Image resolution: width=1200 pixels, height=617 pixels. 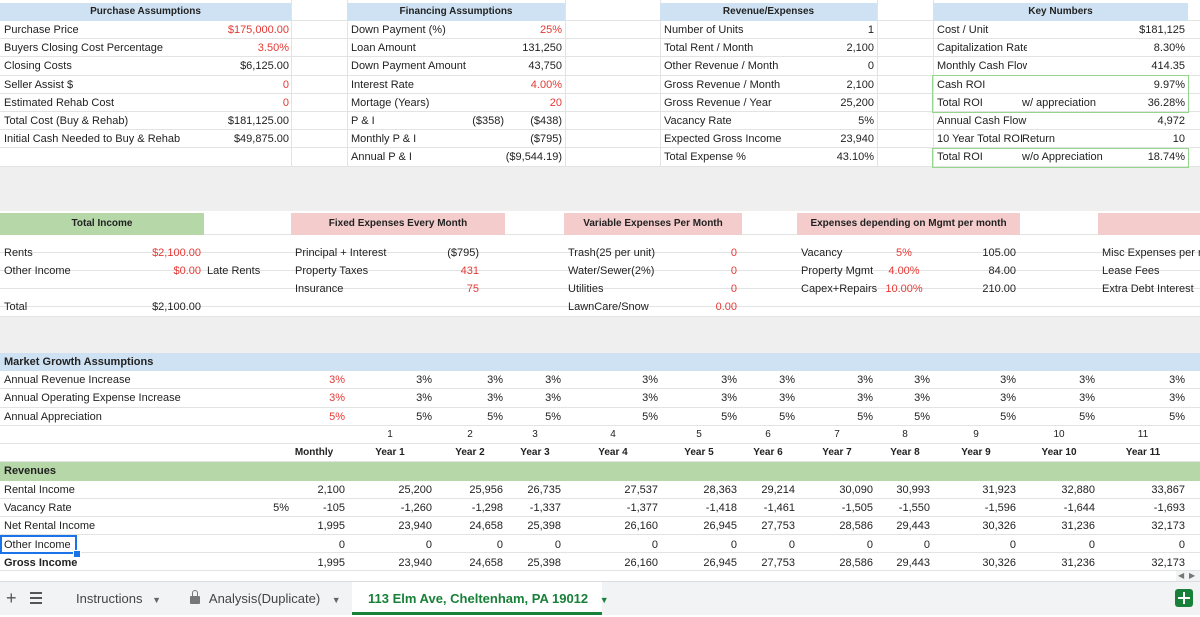 What do you see at coordinates (1192, 575) in the screenshot?
I see `scroll-right-arrow-icon: ▶` at bounding box center [1192, 575].